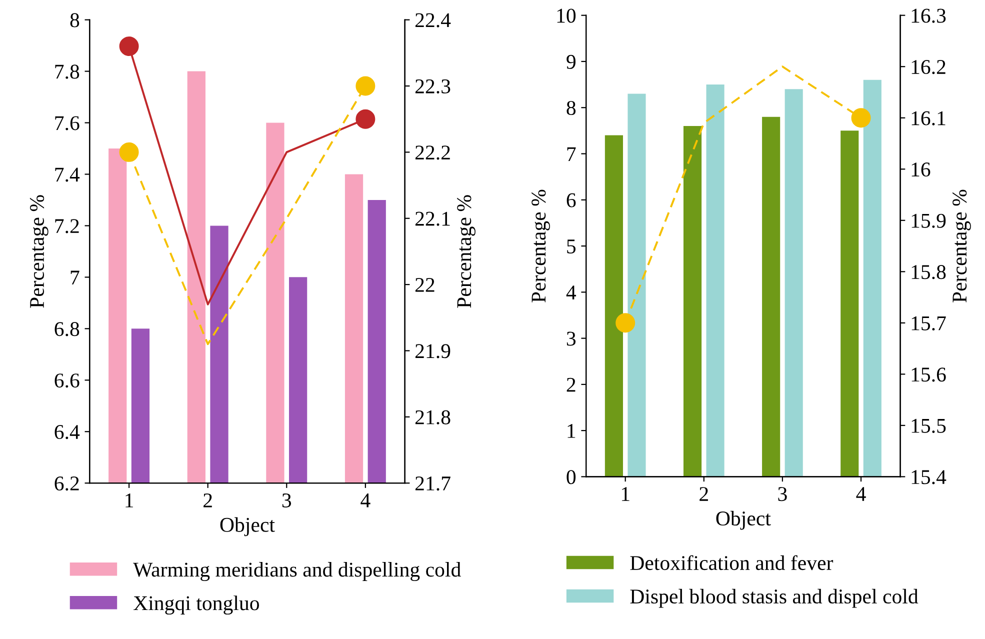 This screenshot has width=985, height=639. I want to click on y2-tick-label: 15.5, so click(929, 425).